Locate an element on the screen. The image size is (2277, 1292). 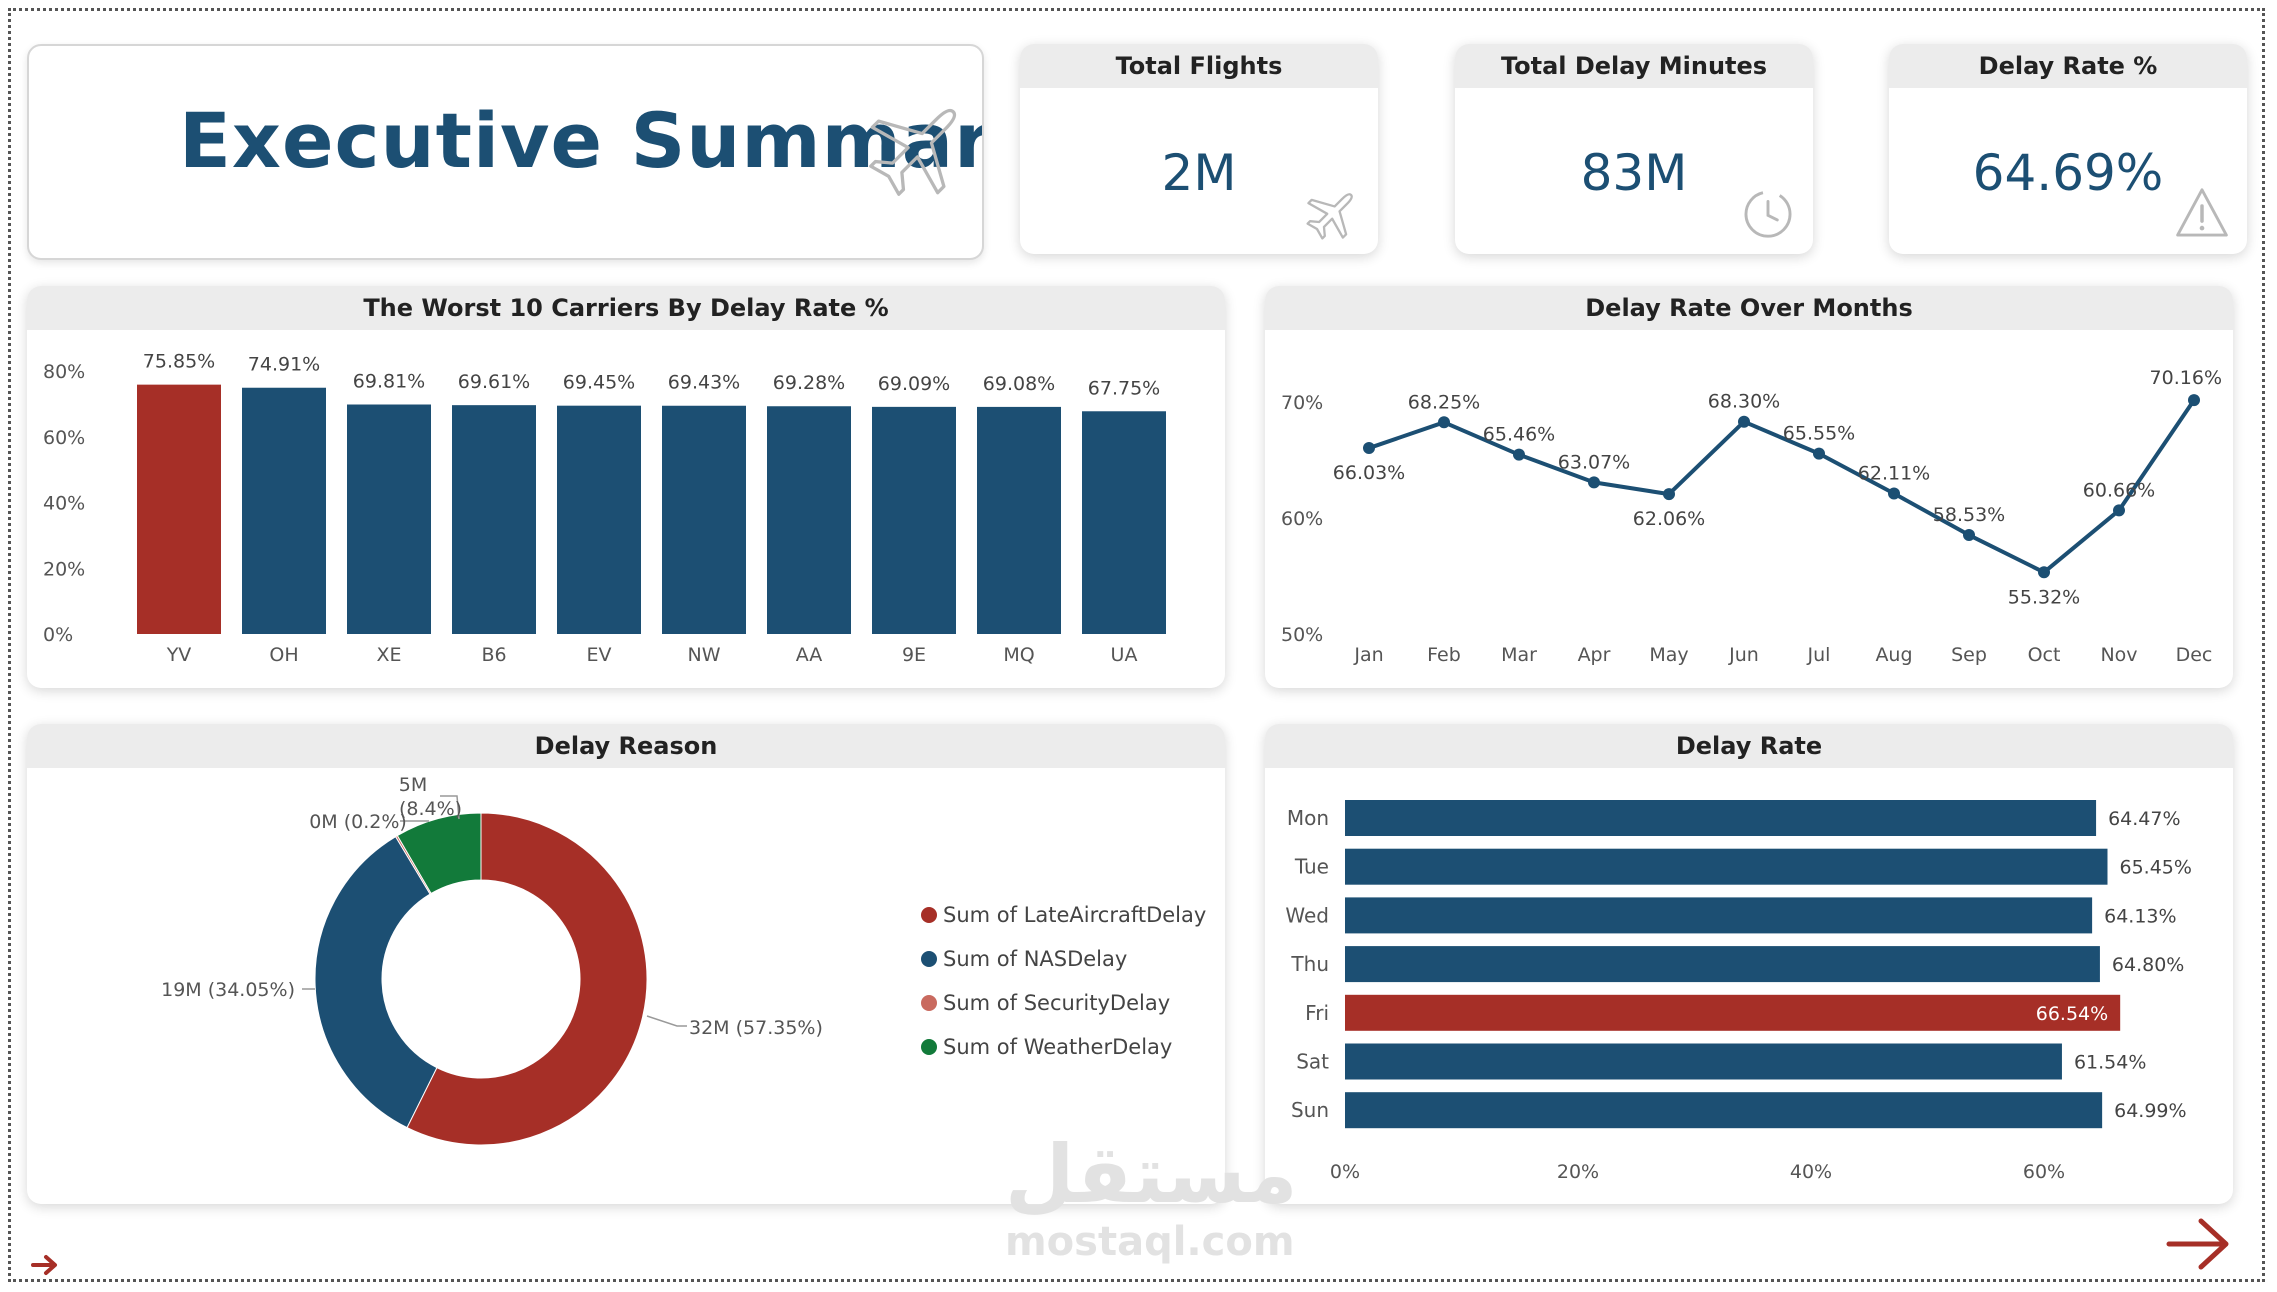
x-tick-label: 40% is located at coordinates (1811, 1172).